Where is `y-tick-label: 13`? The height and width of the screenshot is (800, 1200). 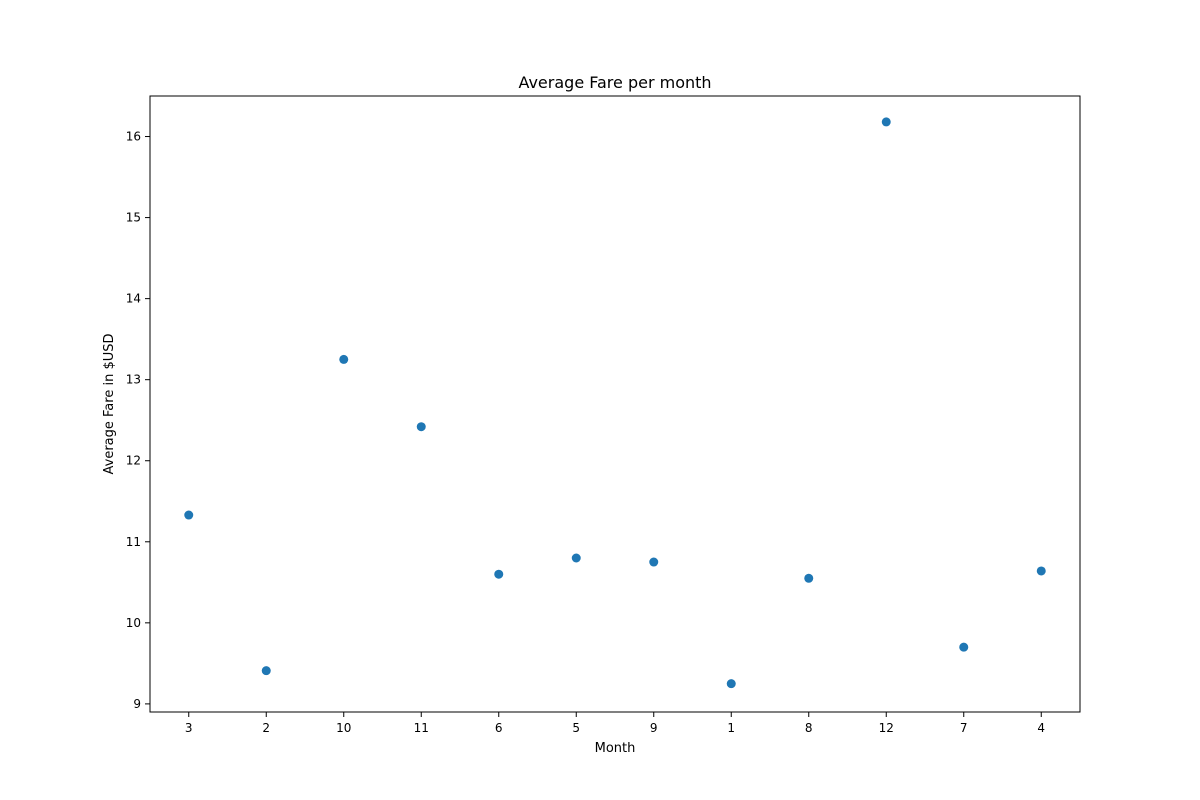 y-tick-label: 13 is located at coordinates (133, 380).